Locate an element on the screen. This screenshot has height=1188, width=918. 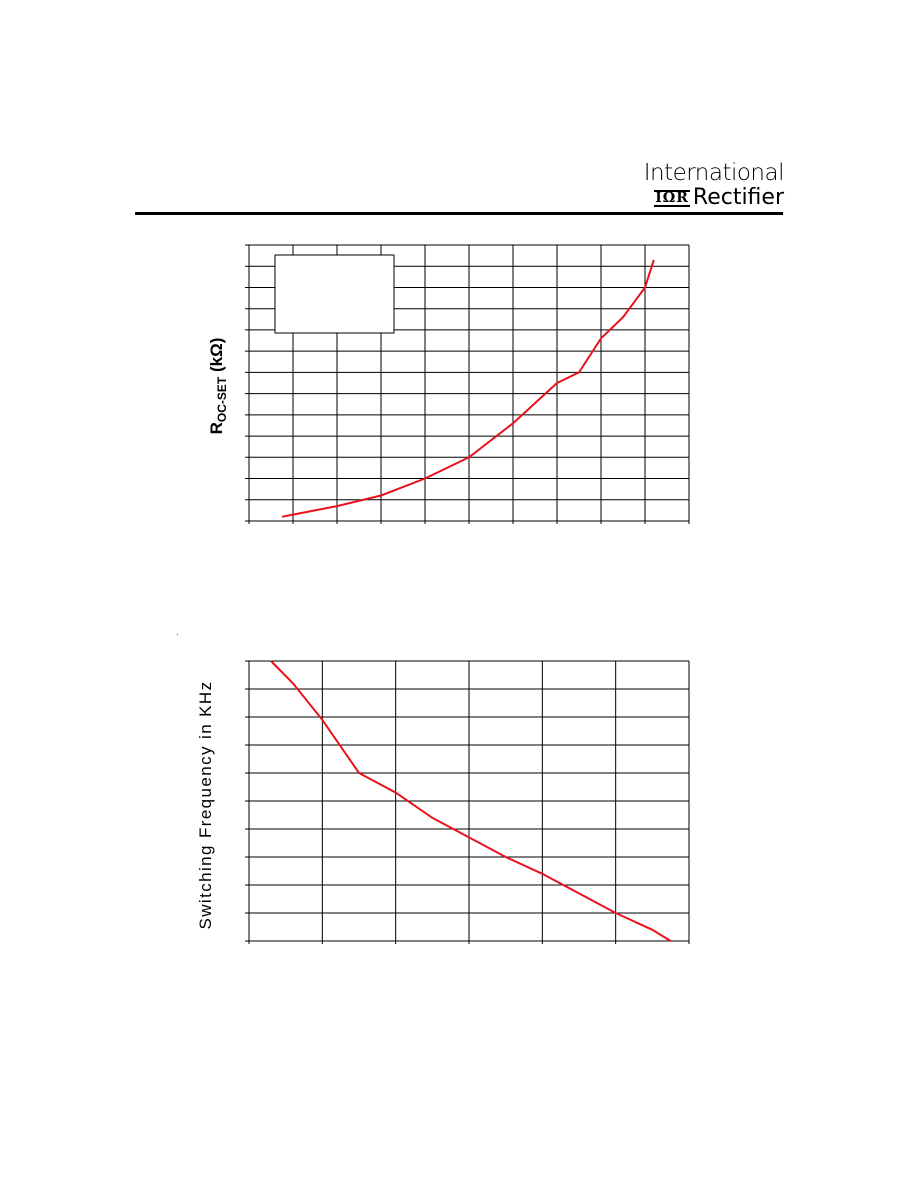
chart2-grid is located at coordinates (467, 802).